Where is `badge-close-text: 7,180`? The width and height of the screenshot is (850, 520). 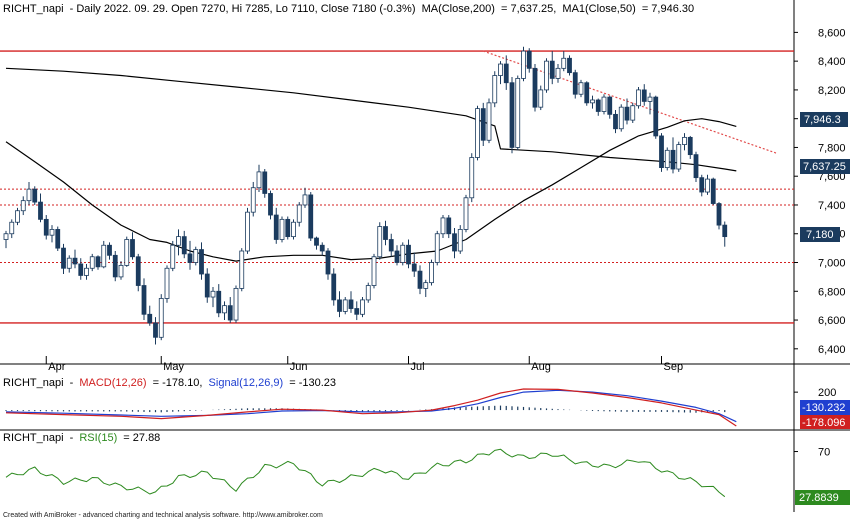
badge-close-text: 7,180 is located at coordinates (820, 235).